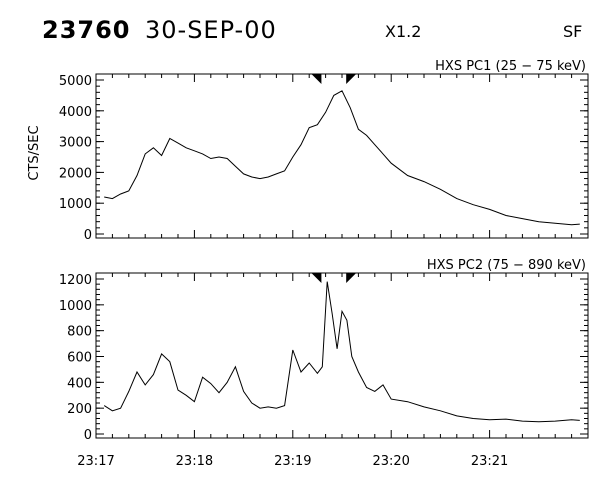 The height and width of the screenshot is (480, 600). I want to click on x-tick-label: 23:20, so click(390, 461).